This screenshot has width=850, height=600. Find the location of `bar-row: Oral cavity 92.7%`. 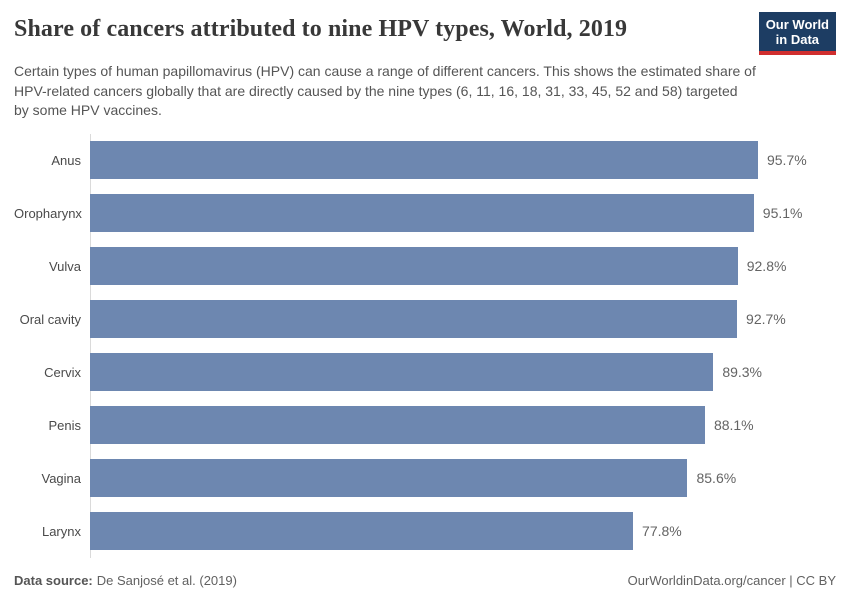

bar-row: Oral cavity 92.7% is located at coordinates (425, 319).